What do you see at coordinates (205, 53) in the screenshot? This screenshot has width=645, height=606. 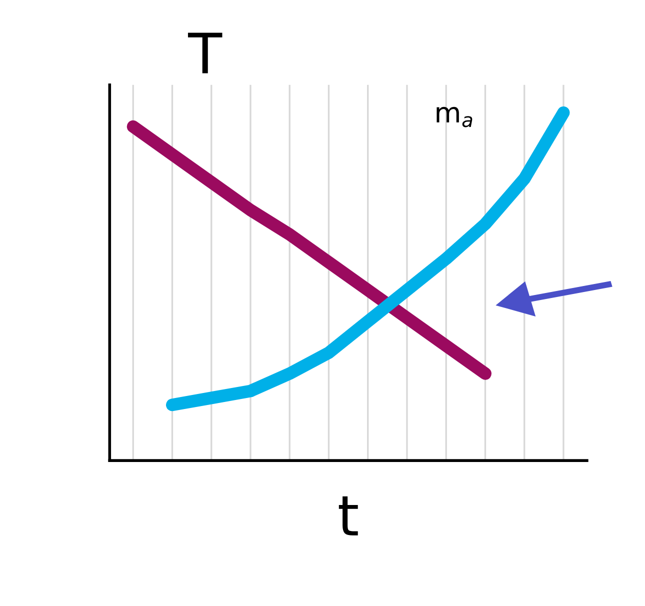 I see `y-axis-title: T` at bounding box center [205, 53].